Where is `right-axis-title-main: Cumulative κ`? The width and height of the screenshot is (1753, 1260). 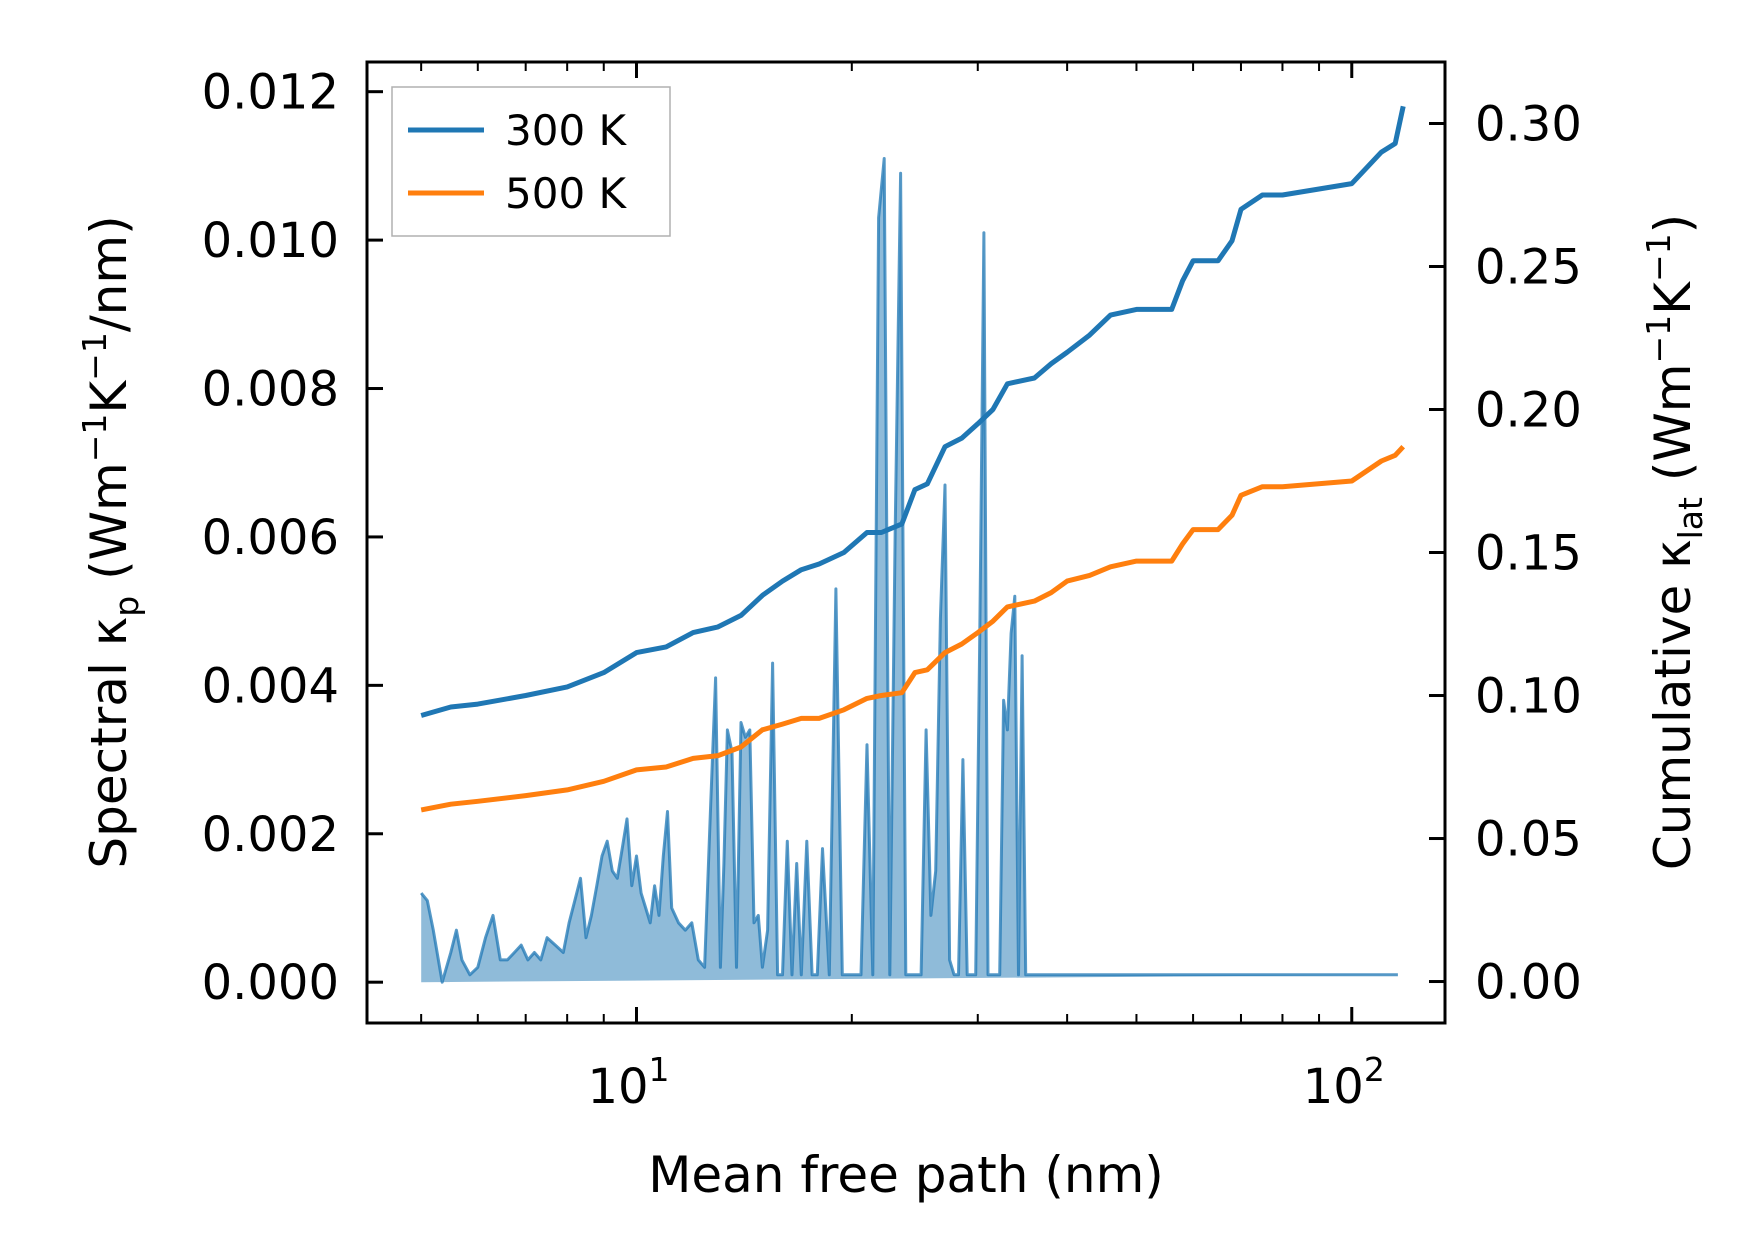 right-axis-title-main: Cumulative κ is located at coordinates (1673, 704).